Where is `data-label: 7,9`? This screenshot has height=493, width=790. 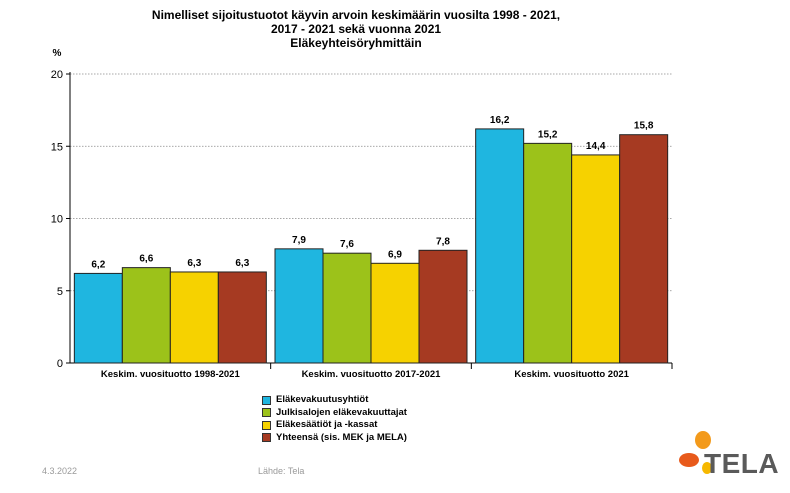
data-label: 7,9 is located at coordinates (299, 240).